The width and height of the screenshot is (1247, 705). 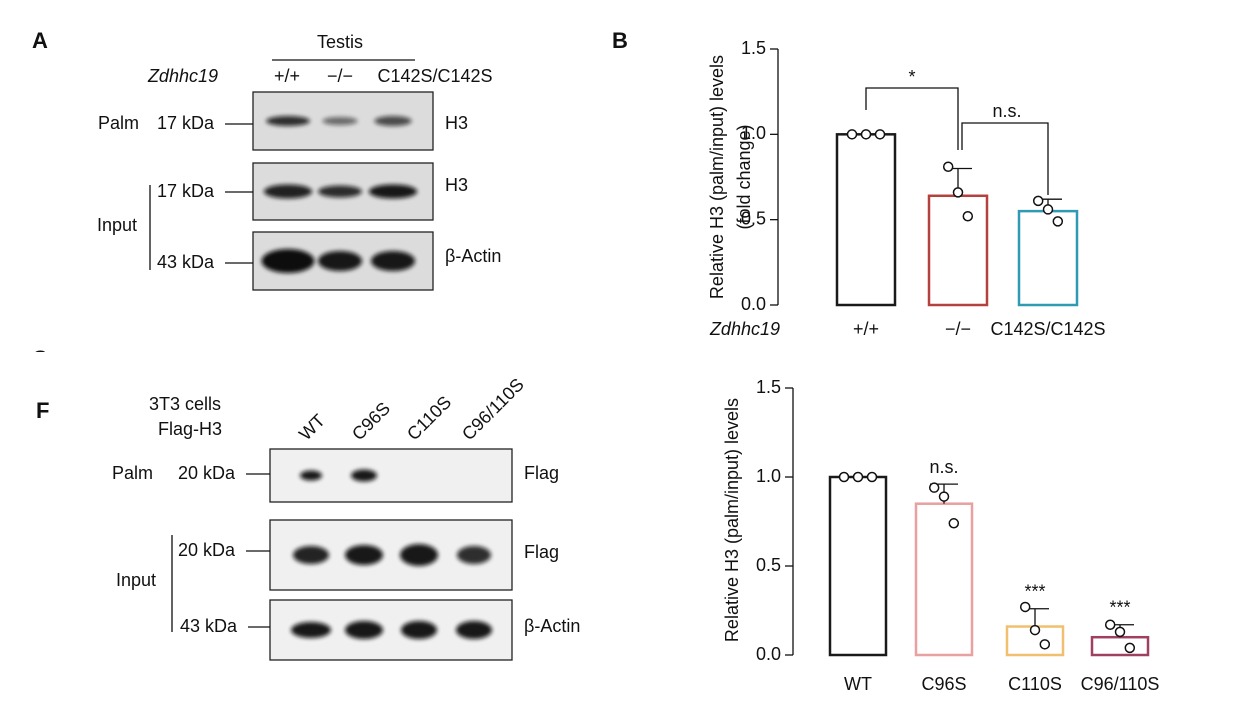 I want to click on x-tick-label: −/−, so click(x=958, y=329).